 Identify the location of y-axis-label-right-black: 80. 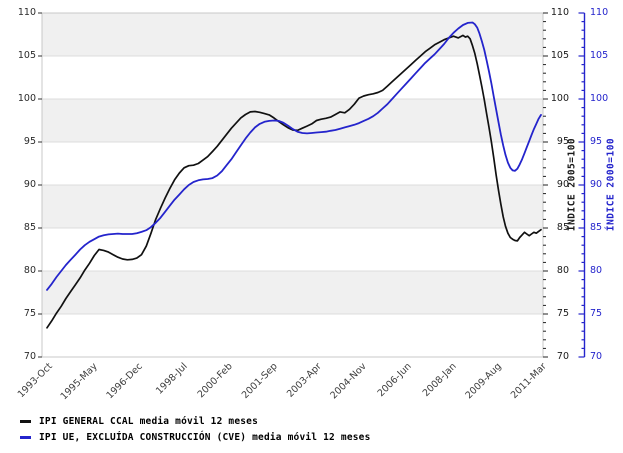
(562, 270).